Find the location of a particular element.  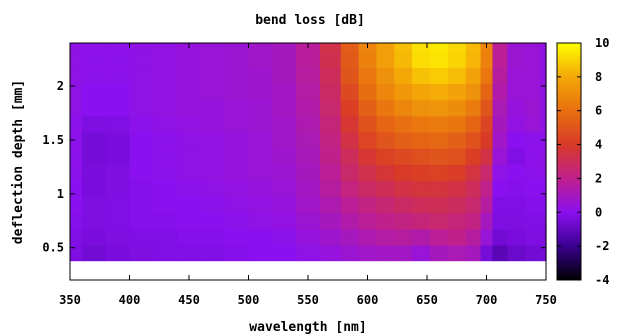

colorbar-ticks: -4 -2 0 2 4 6 8 10 is located at coordinates (583, 161).